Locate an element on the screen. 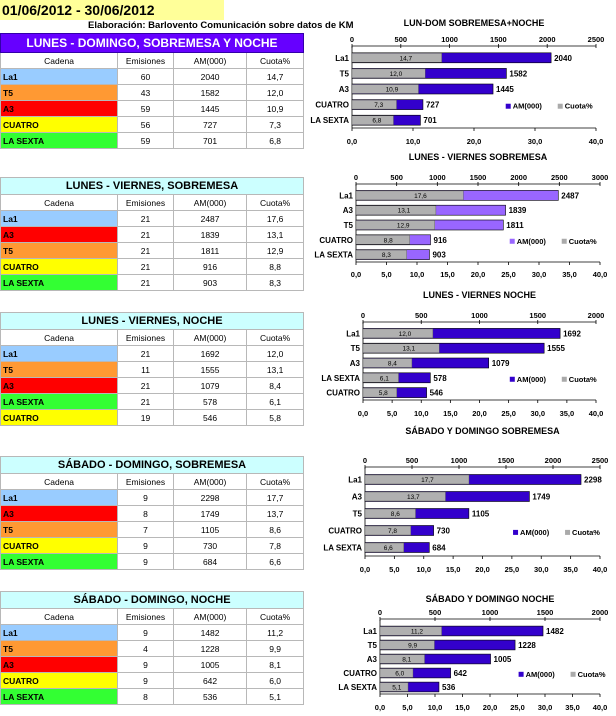 The height and width of the screenshot is (716, 616). cuota-value-label: 17,6 is located at coordinates (420, 196).